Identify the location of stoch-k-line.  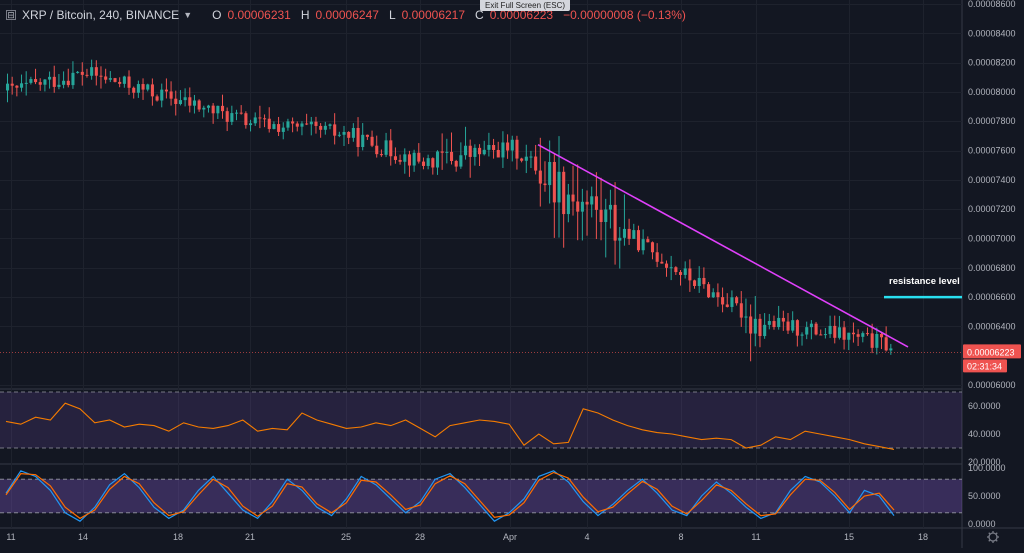
(450, 496).